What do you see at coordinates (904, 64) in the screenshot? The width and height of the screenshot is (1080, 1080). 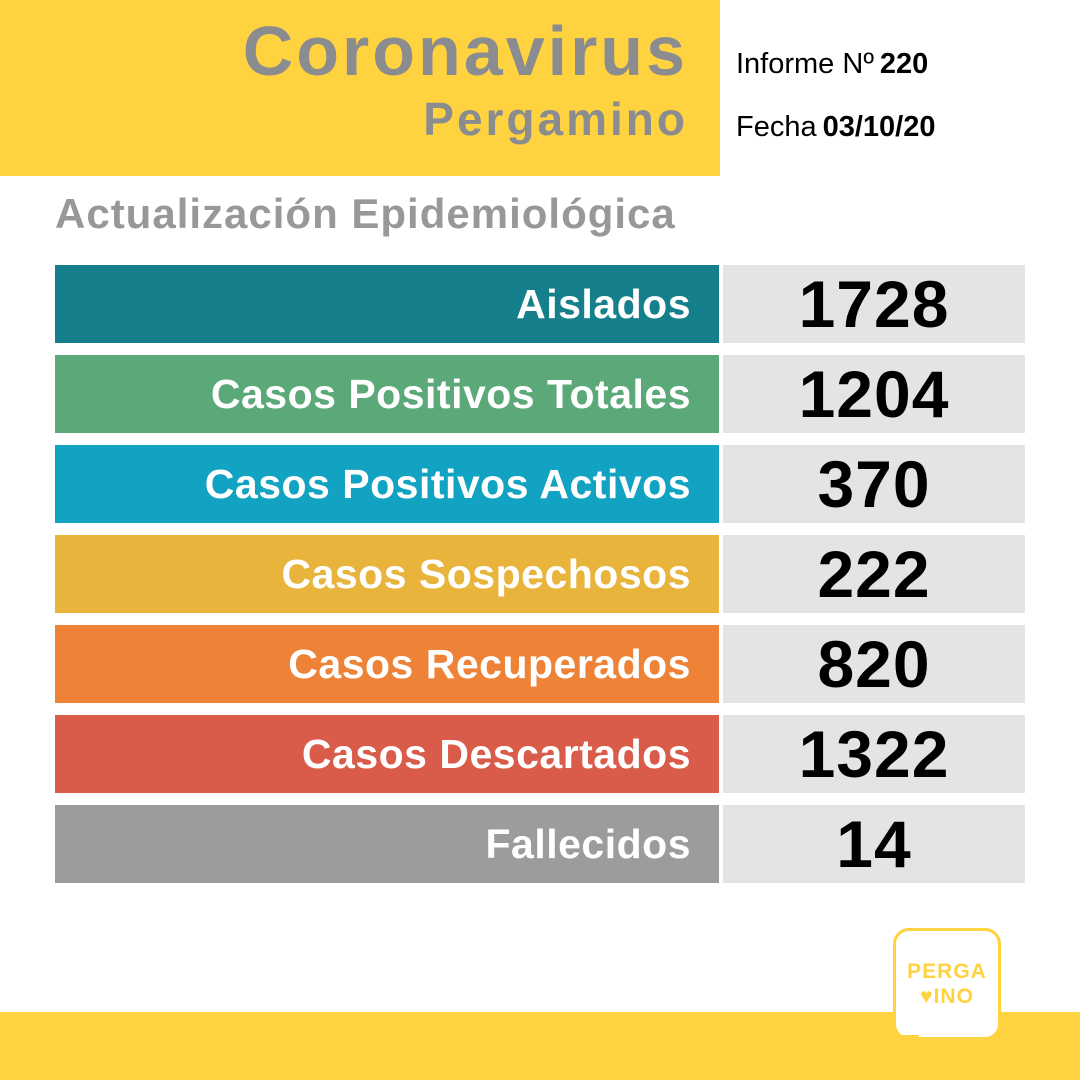 I see `report-number: 220` at bounding box center [904, 64].